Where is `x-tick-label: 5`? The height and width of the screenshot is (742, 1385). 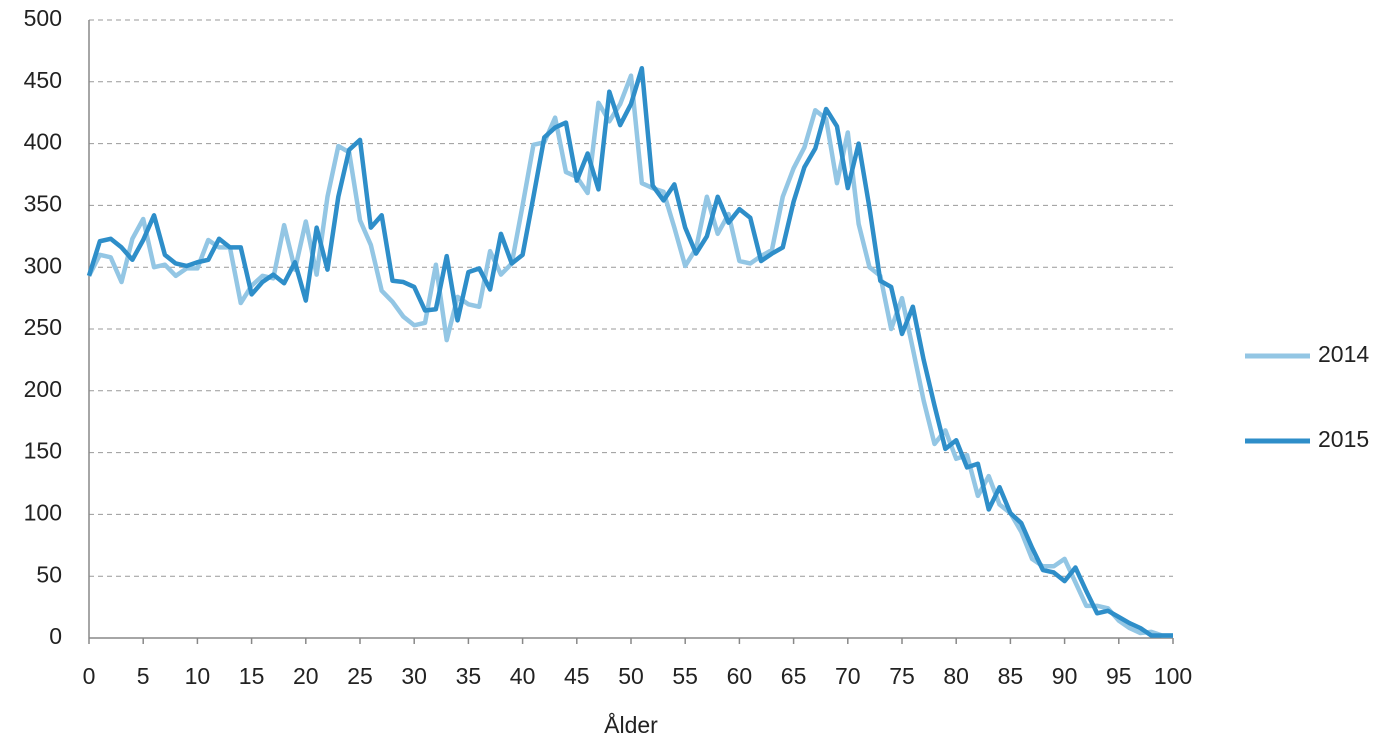 x-tick-label: 5 is located at coordinates (143, 676).